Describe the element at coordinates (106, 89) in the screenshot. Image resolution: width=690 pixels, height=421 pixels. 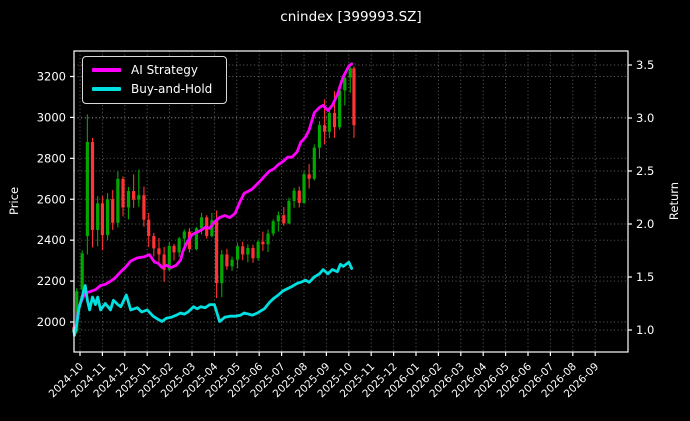
I see `buy-and-hold-line-swatch` at that location.